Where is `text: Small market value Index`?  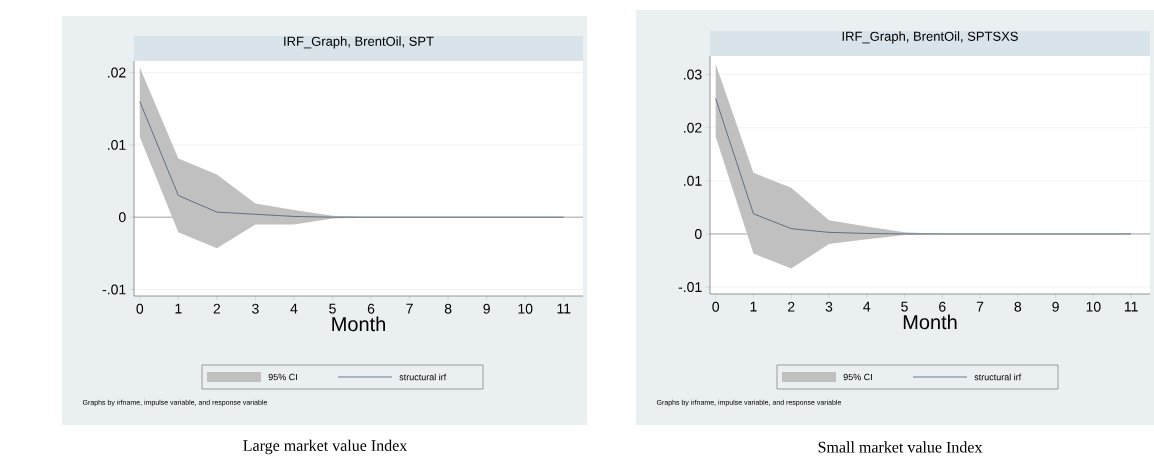
text: Small market value Index is located at coordinates (900, 447).